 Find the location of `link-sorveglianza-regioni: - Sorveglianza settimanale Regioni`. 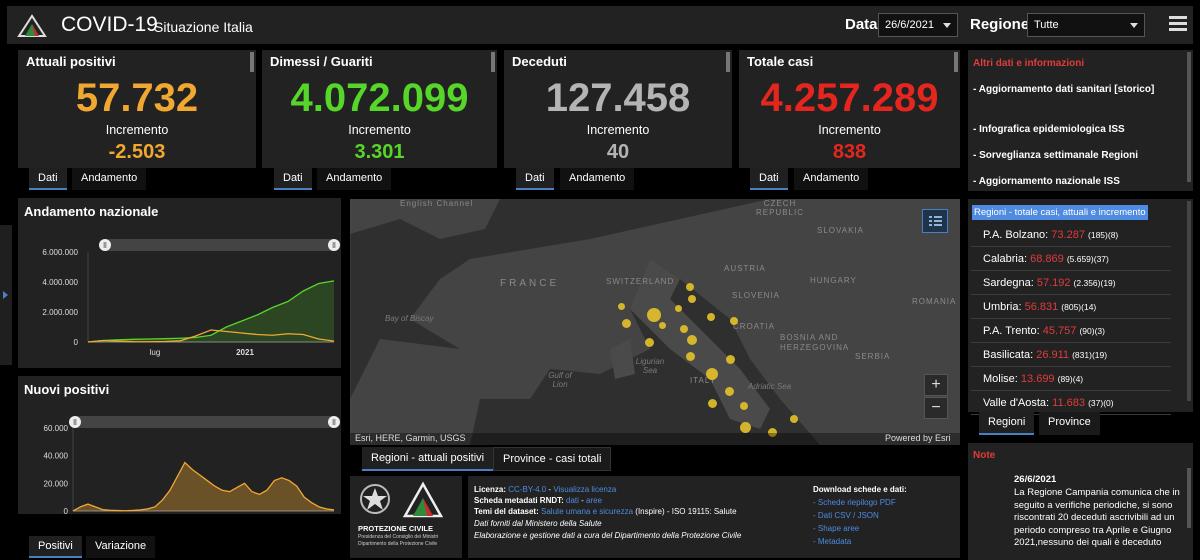

link-sorveglianza-regioni: - Sorveglianza settimanale Regioni is located at coordinates (1056, 155).